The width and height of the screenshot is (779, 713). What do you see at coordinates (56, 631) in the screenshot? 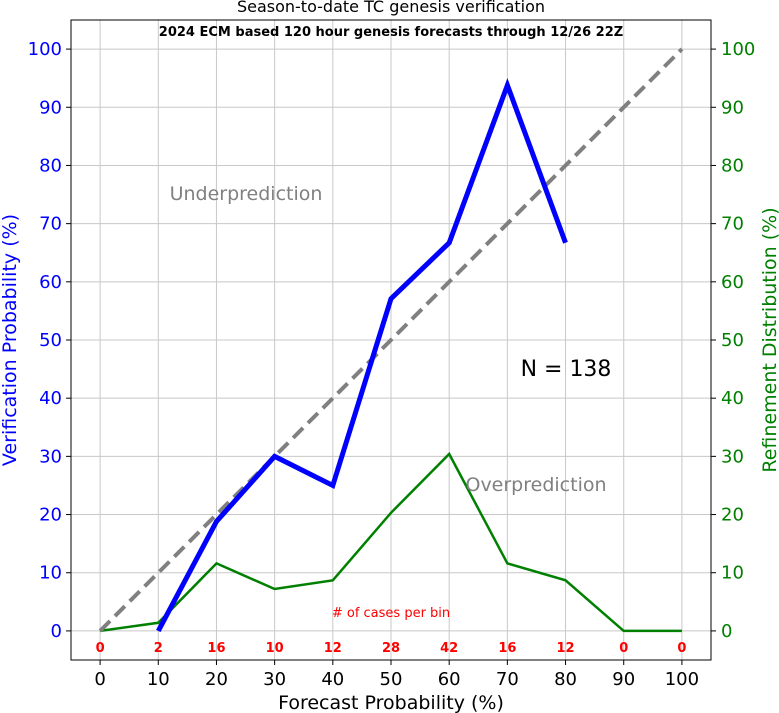
I see `y-tick-label-left: 0` at bounding box center [56, 631].